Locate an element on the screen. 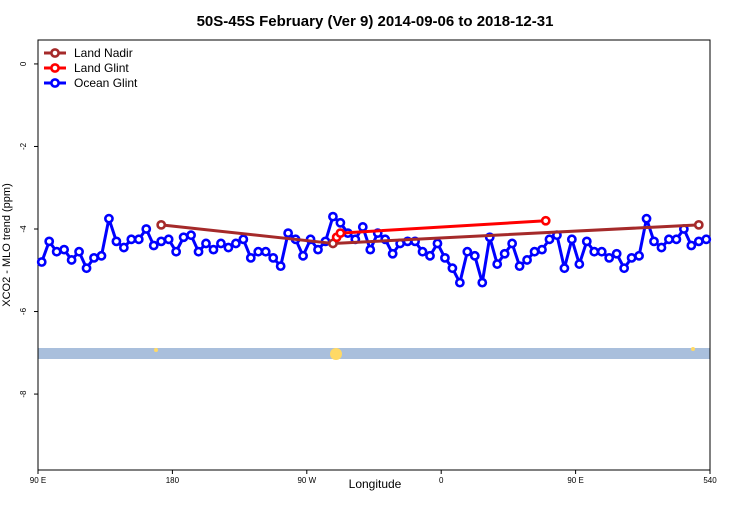 The height and width of the screenshot is (505, 750). x-tick-label: 90 W is located at coordinates (306, 480).